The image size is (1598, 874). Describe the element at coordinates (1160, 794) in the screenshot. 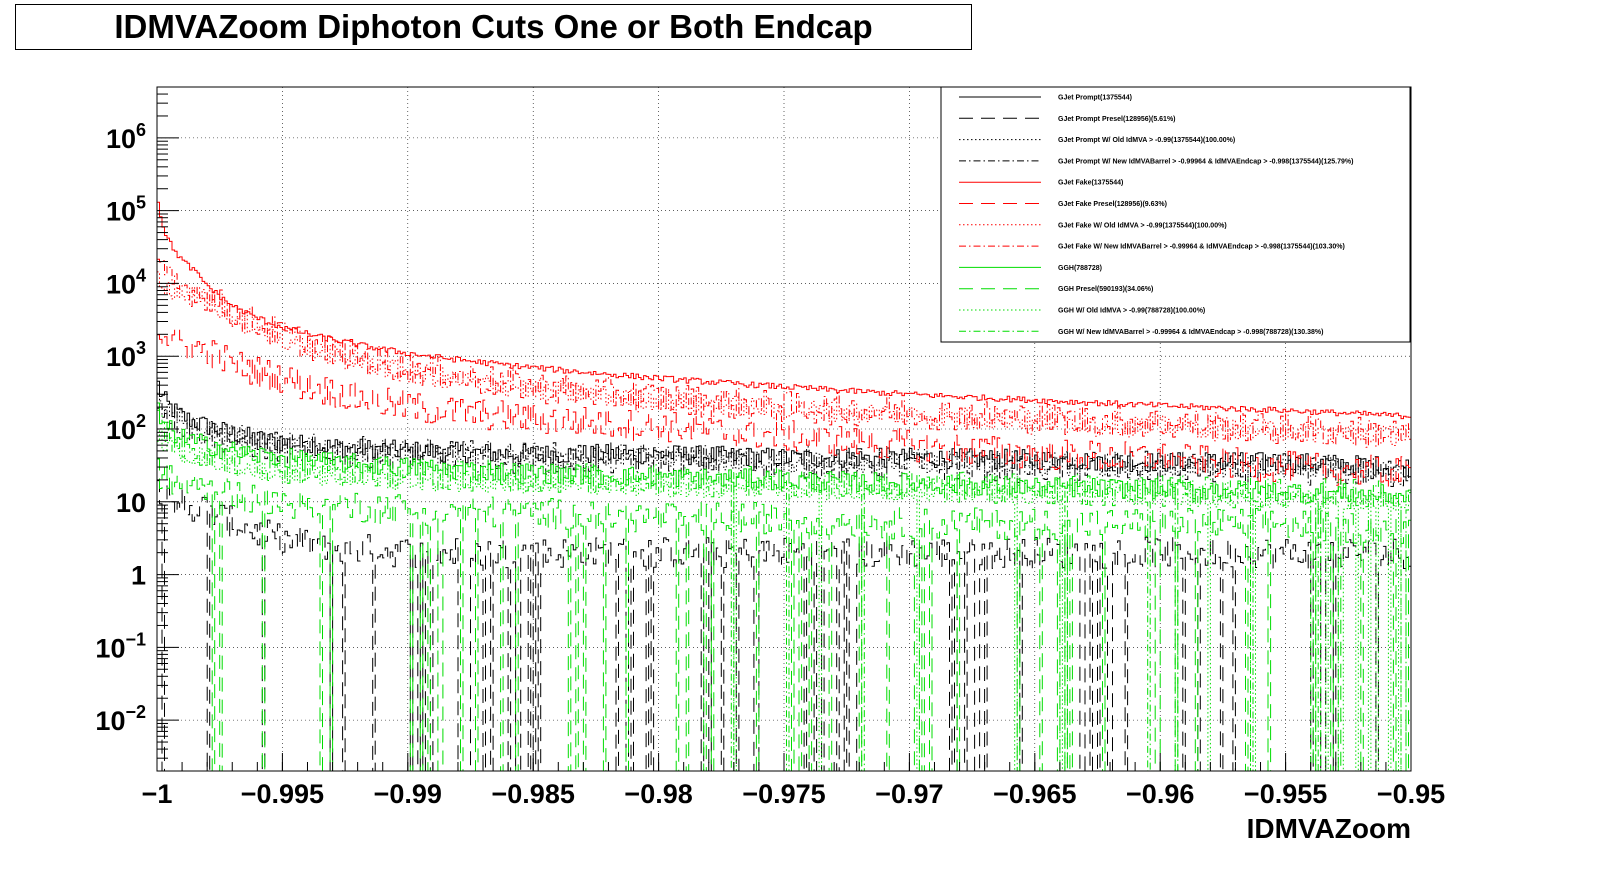

I see `x-tick-label: −0.96` at that location.